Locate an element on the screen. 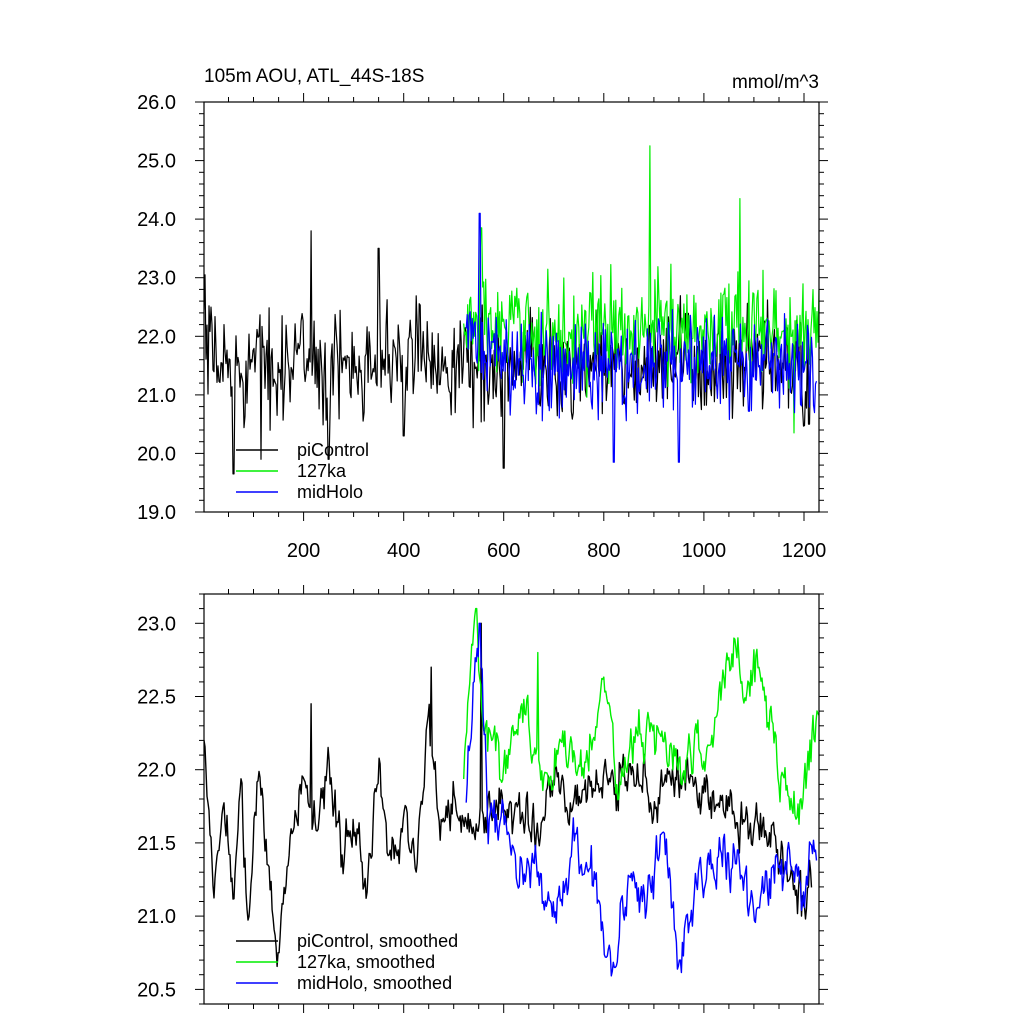 This screenshot has width=1024, height=1024. bottom-legend-label: midHolo, smoothed is located at coordinates (374, 983).